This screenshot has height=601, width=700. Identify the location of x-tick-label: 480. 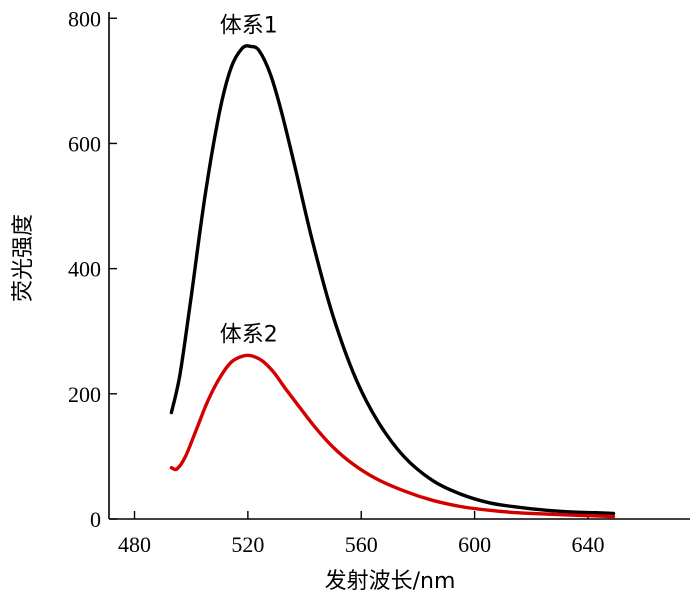
(134, 544).